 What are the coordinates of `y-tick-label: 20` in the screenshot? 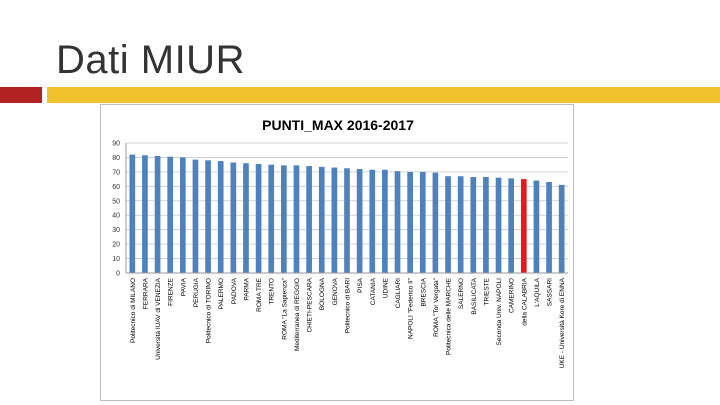 It's located at (116, 245).